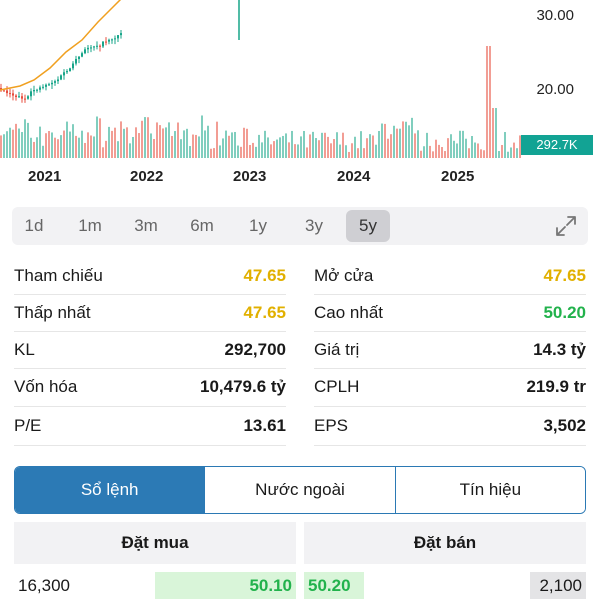 The image size is (600, 600). I want to click on stat-low: Thấp nhất 47.65, so click(150, 313).